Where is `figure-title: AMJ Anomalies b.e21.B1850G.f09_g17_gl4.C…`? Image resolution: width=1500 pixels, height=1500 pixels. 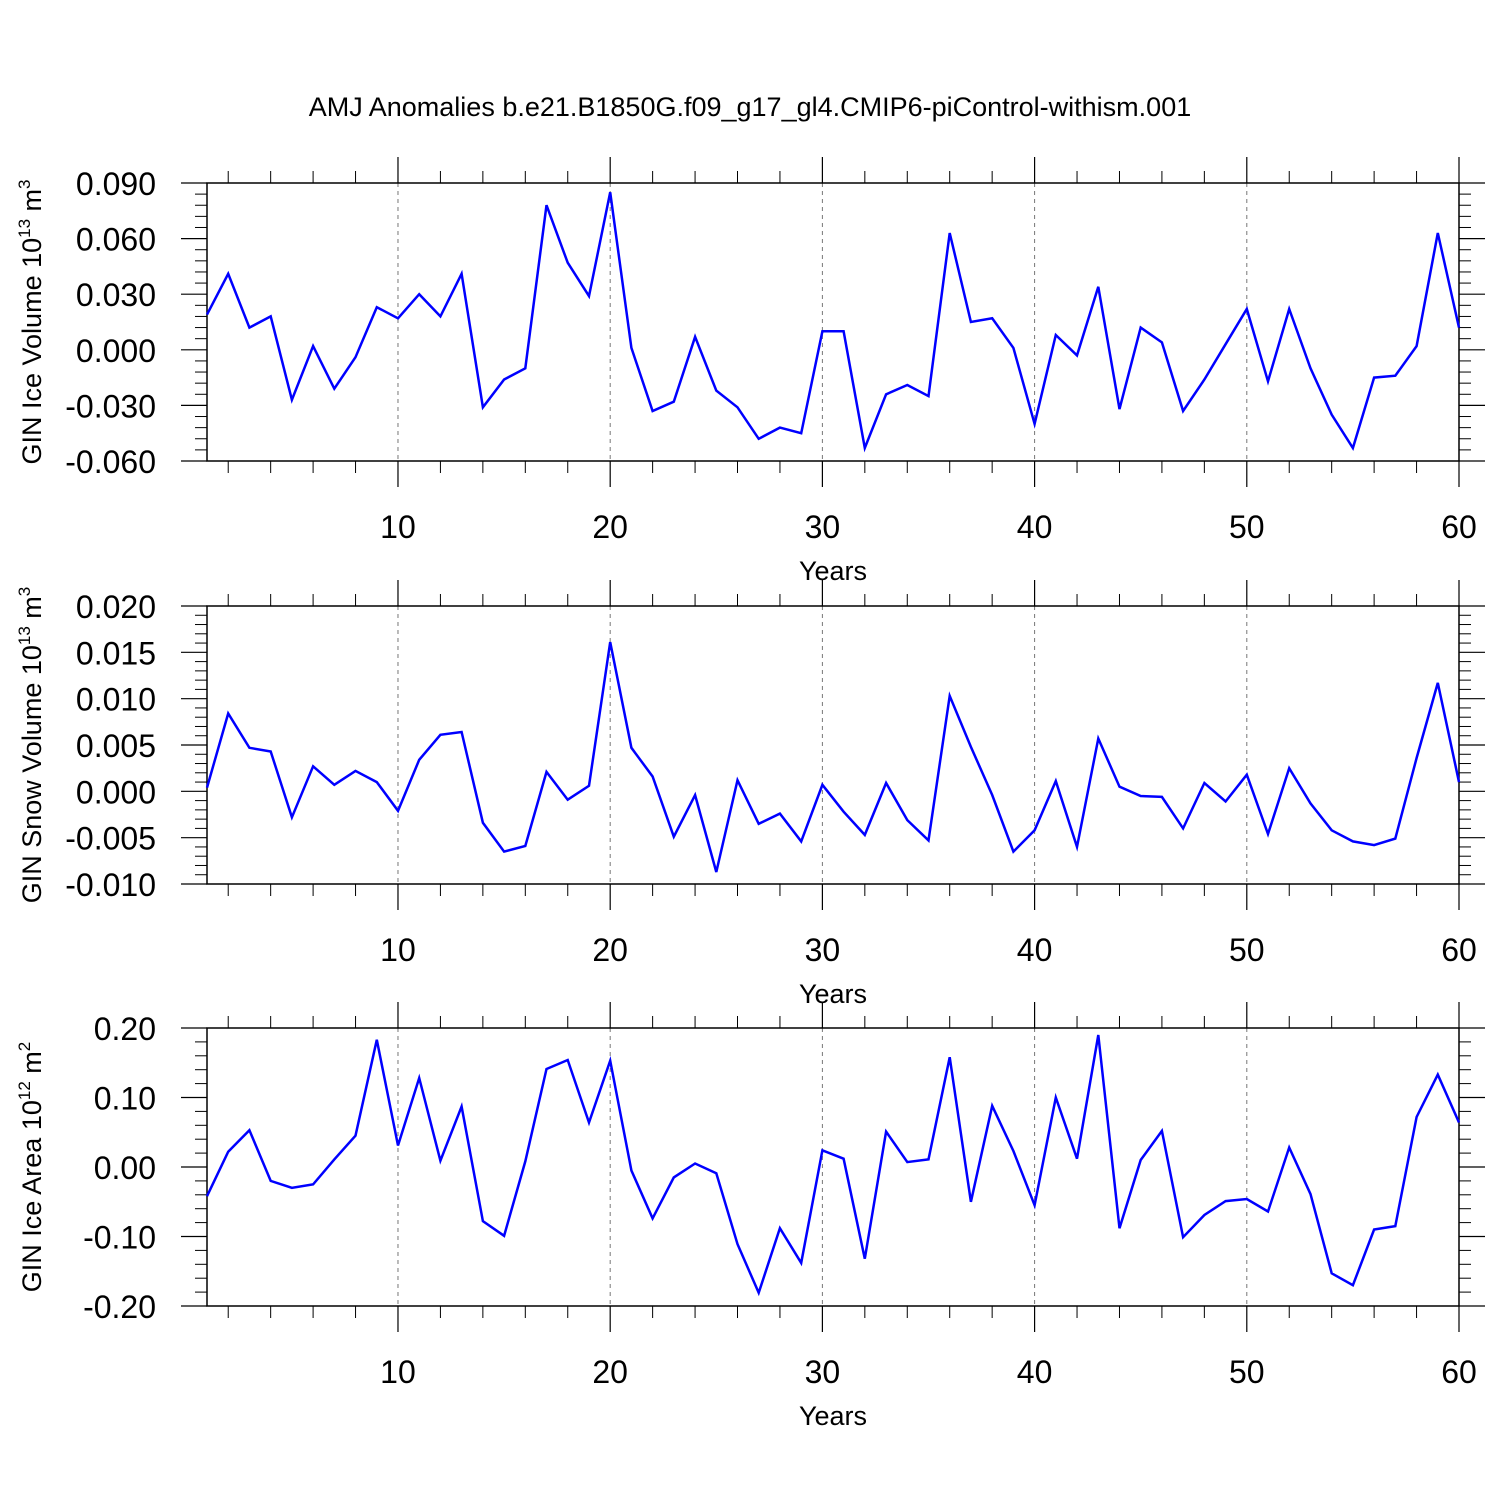 figure-title: AMJ Anomalies b.e21.B1850G.f09_g17_gl4.C… is located at coordinates (750, 107).